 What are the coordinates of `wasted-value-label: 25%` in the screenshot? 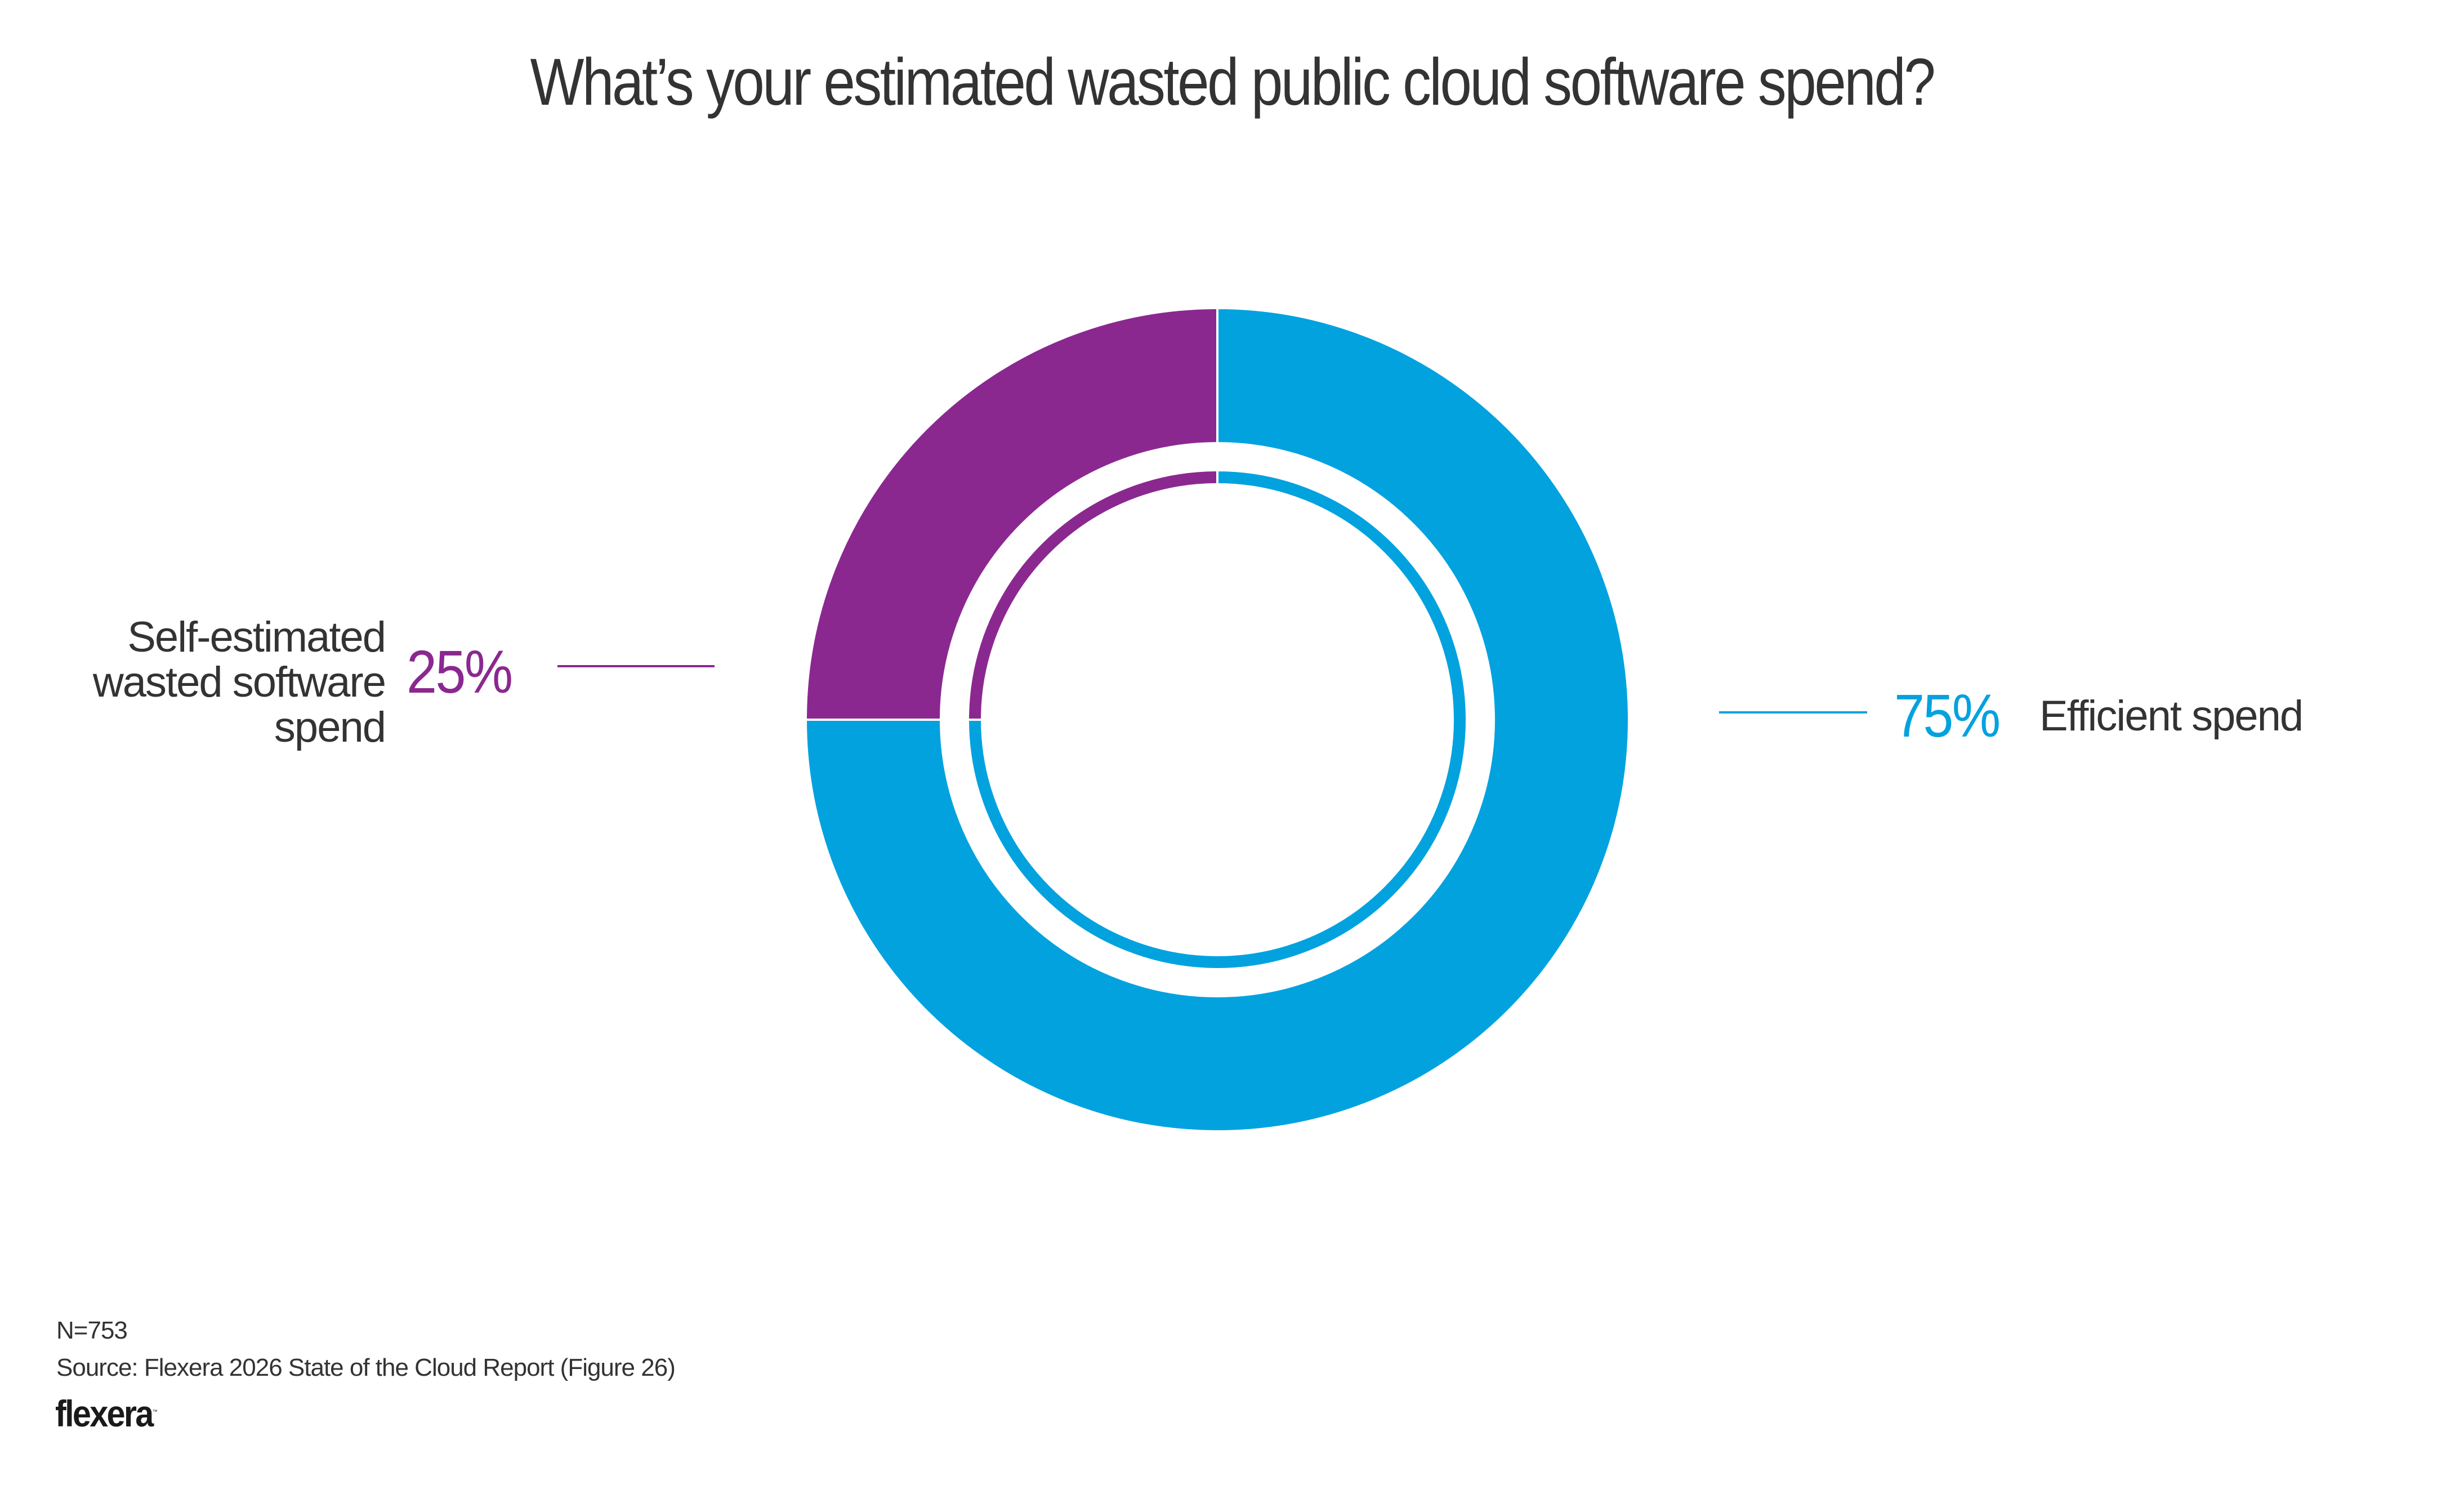 It's located at (460, 672).